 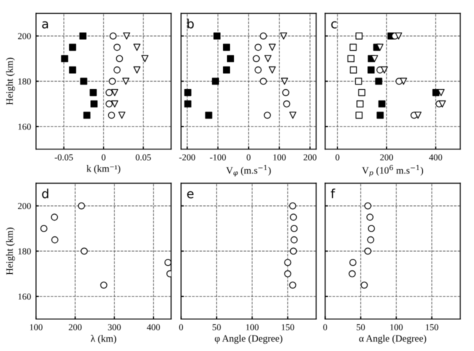 What do you see at coordinates (45, 193) in the screenshot?
I see `annotation: d` at bounding box center [45, 193].